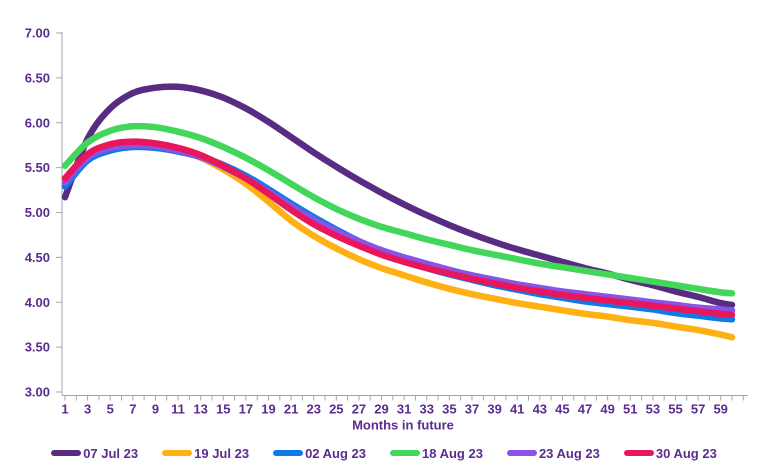  Describe the element at coordinates (178, 409) in the screenshot. I see `x-tick-label: 11` at that location.